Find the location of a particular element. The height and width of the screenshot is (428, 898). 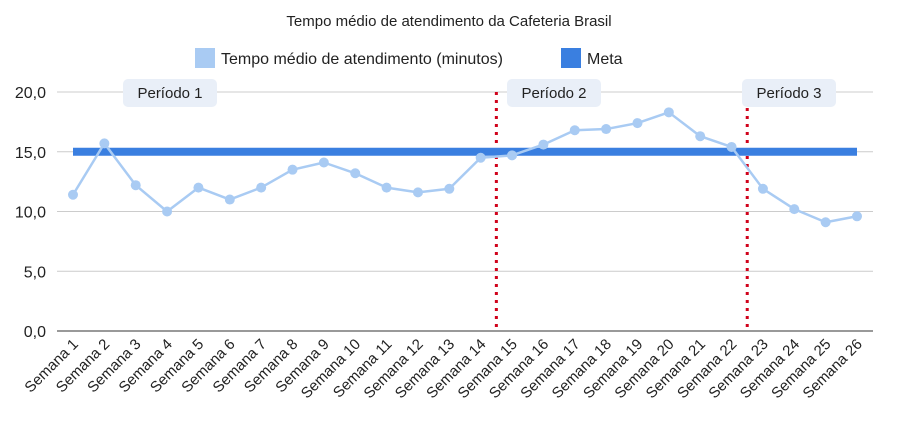

legend-label-series-2: Meta is located at coordinates (605, 59).